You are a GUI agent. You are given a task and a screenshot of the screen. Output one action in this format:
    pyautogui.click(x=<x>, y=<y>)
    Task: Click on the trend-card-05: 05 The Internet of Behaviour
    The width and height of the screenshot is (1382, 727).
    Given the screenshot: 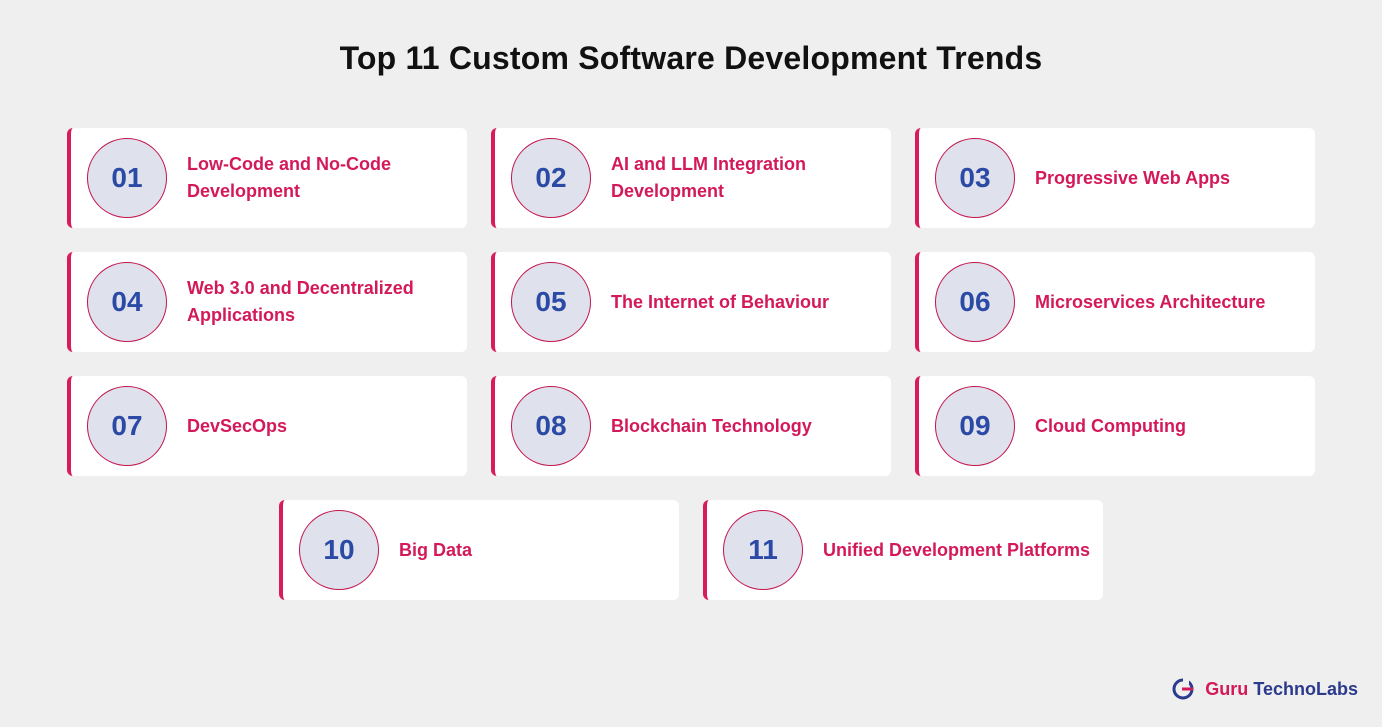 What is the action you would take?
    pyautogui.click(x=691, y=302)
    